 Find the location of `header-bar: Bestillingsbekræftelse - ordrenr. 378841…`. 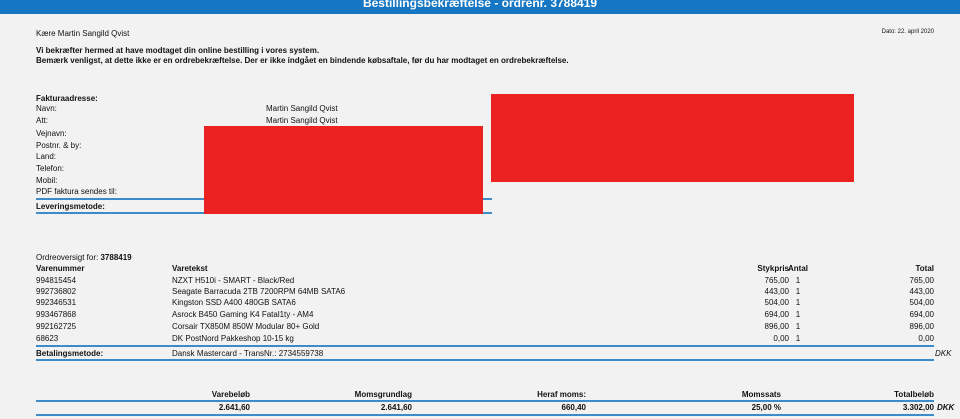

header-bar: Bestillingsbekræftelse - ordrenr. 378841… is located at coordinates (480, 7).